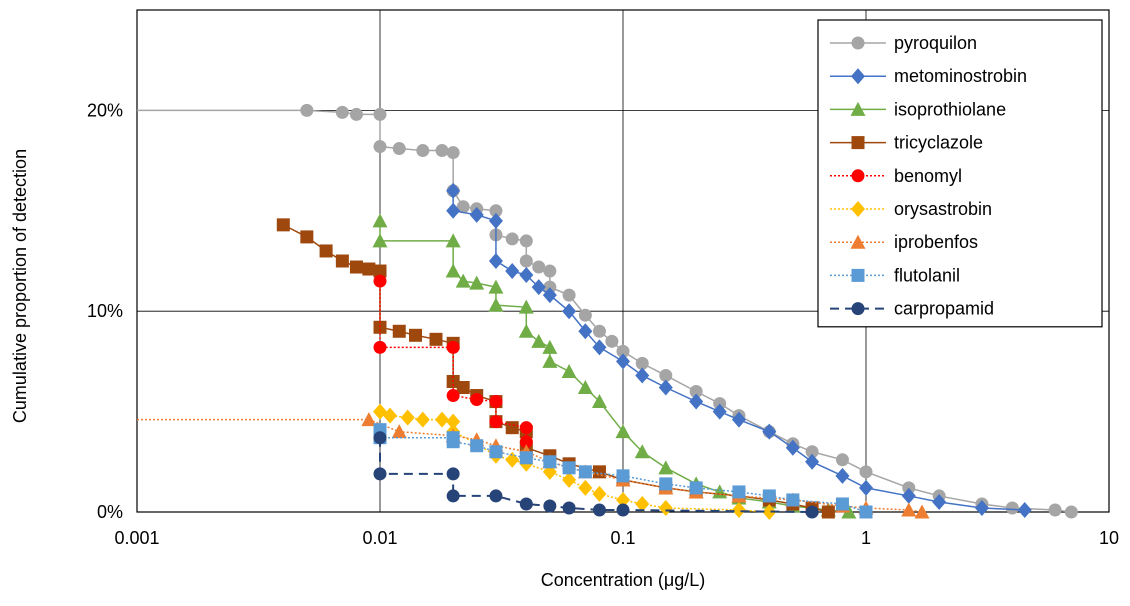 The height and width of the screenshot is (606, 1130). I want to click on legend-item-iprobenfos: iprobenfos, so click(904, 242).